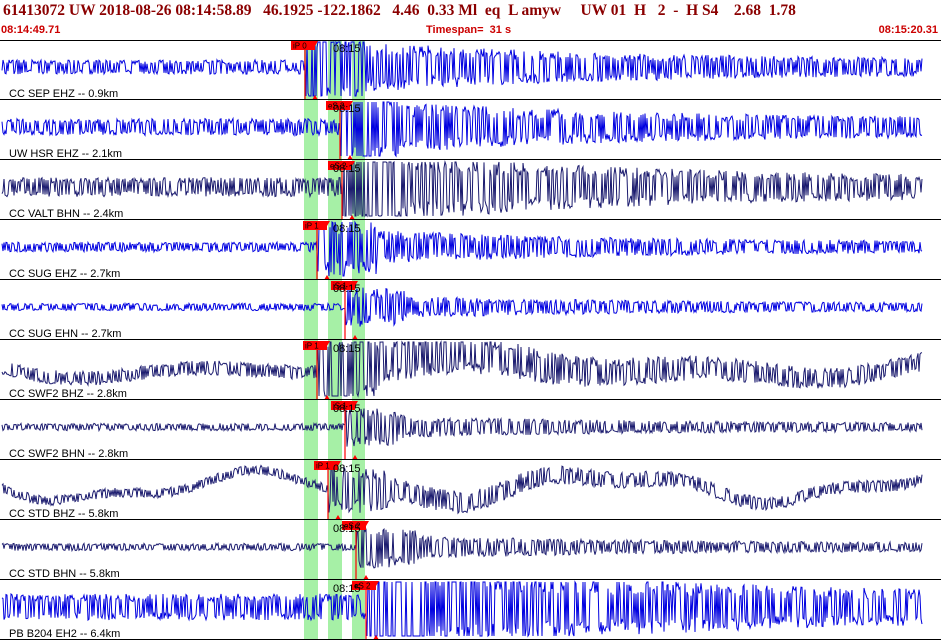 The image size is (941, 640). I want to click on station-label: CC SWF2 BHZ -- 2.8km, so click(68, 394).